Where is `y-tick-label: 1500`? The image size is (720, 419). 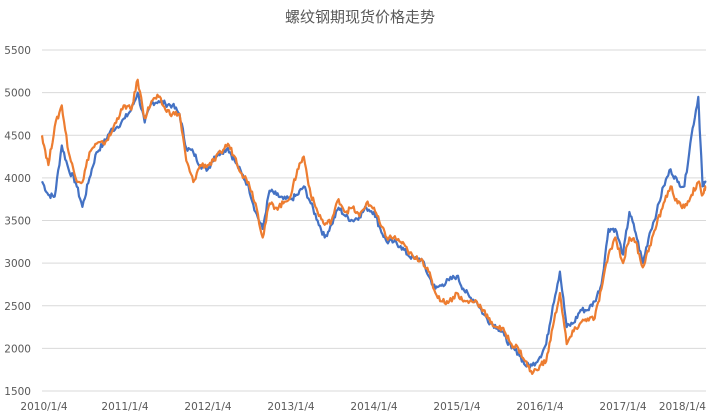
y-tick-label: 1500 is located at coordinates (17, 392).